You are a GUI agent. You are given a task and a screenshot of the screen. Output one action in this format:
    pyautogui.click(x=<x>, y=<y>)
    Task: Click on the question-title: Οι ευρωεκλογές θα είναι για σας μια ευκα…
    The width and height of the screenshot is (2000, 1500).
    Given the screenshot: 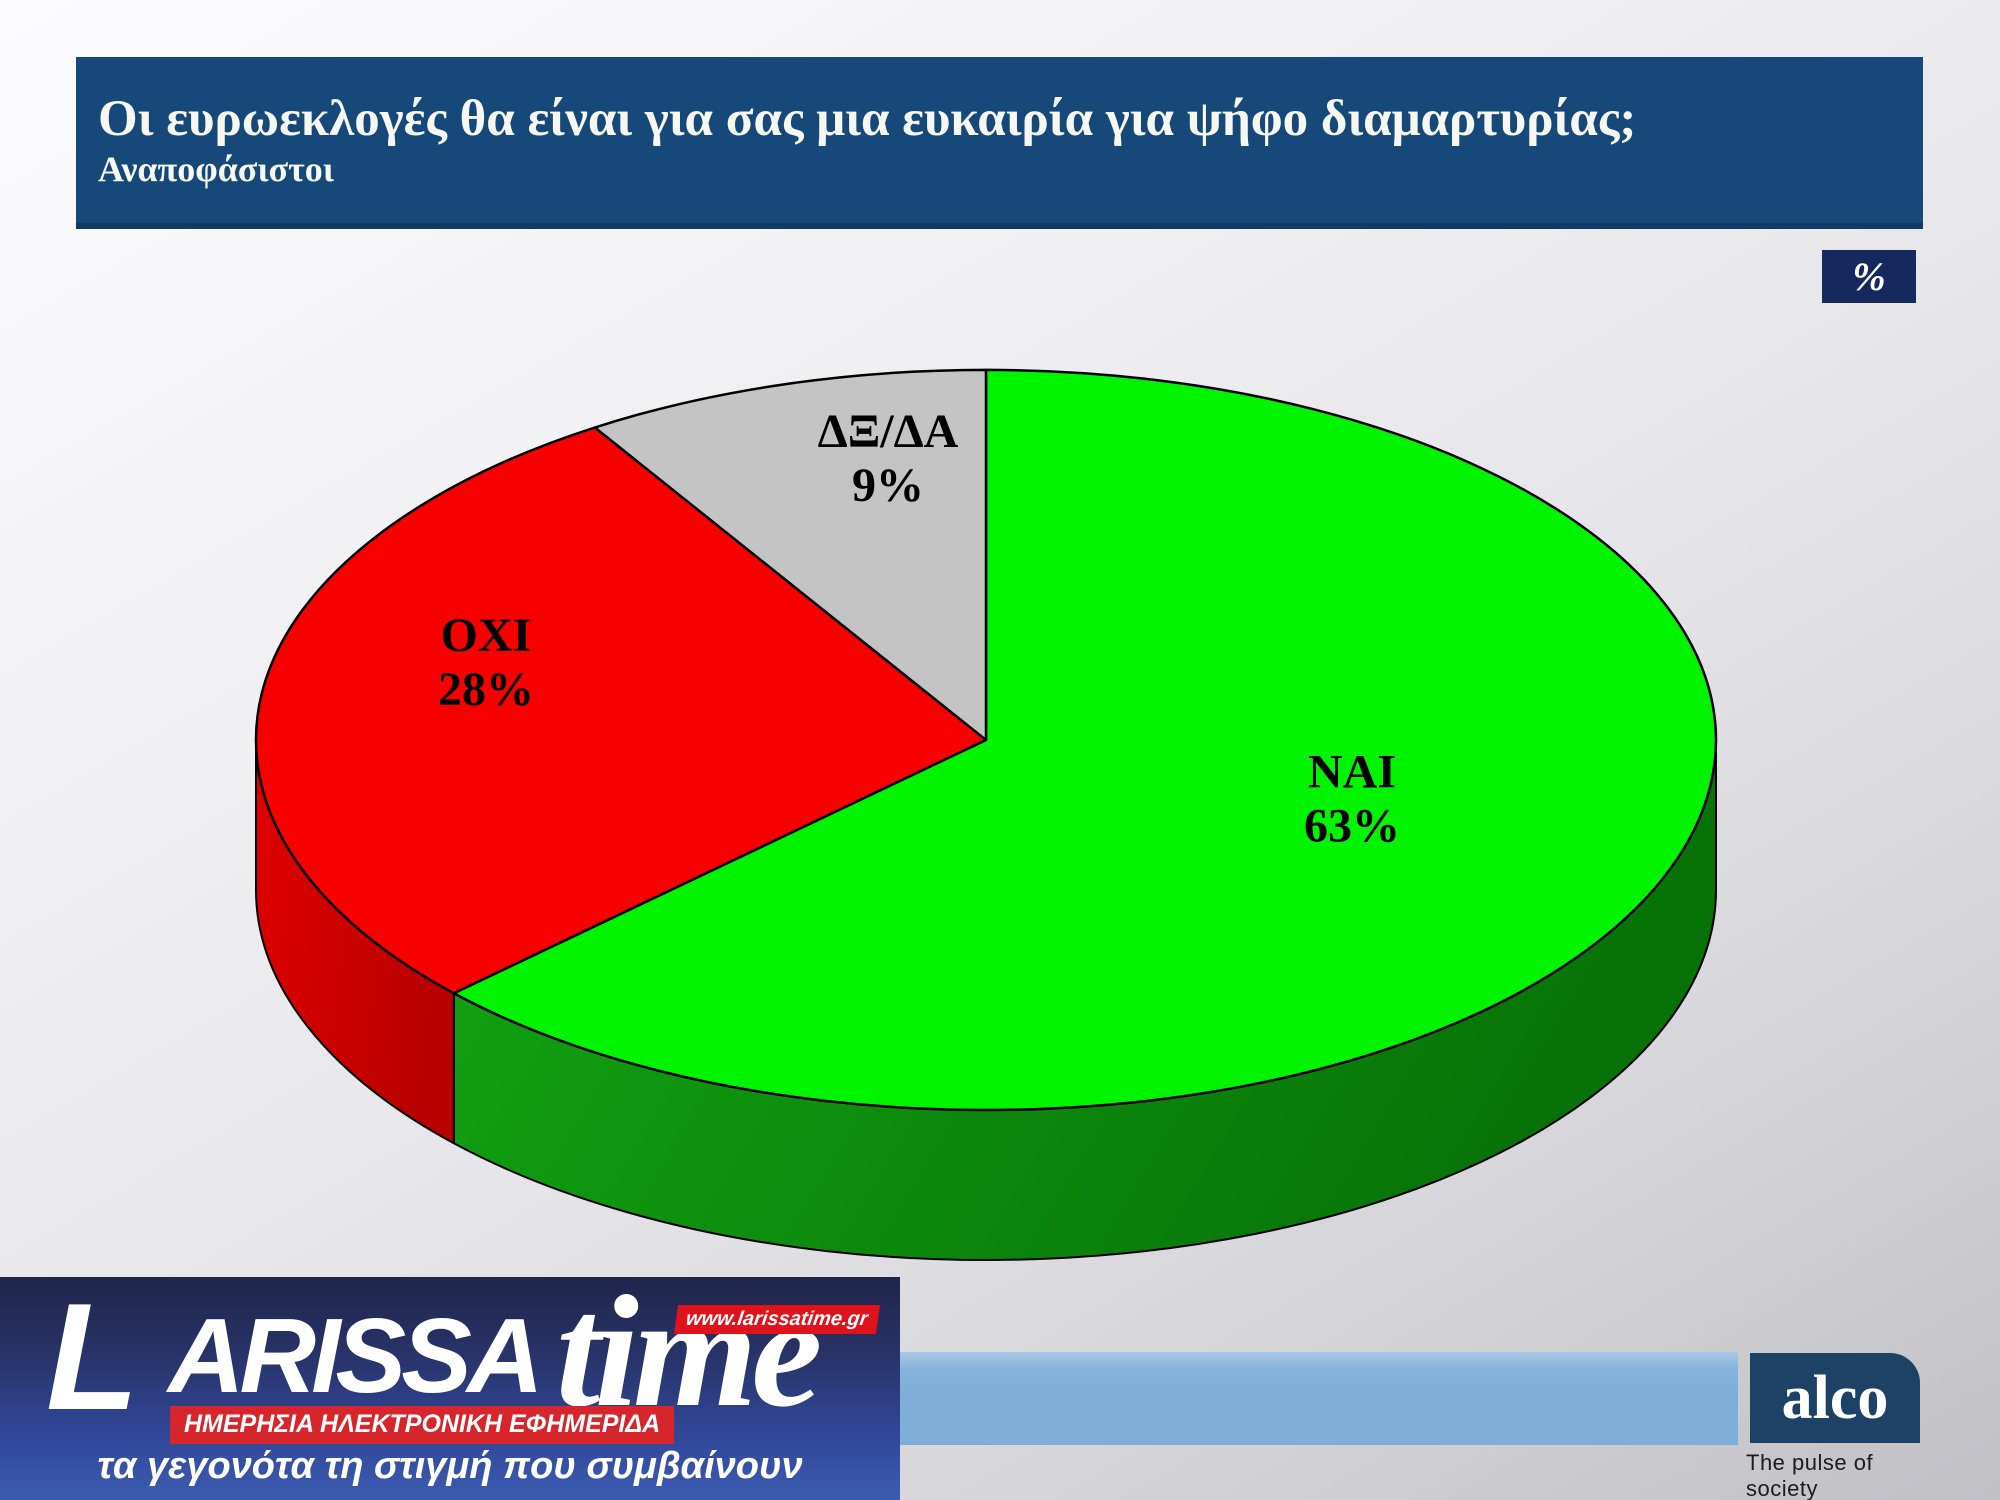 What is the action you would take?
    pyautogui.click(x=867, y=119)
    